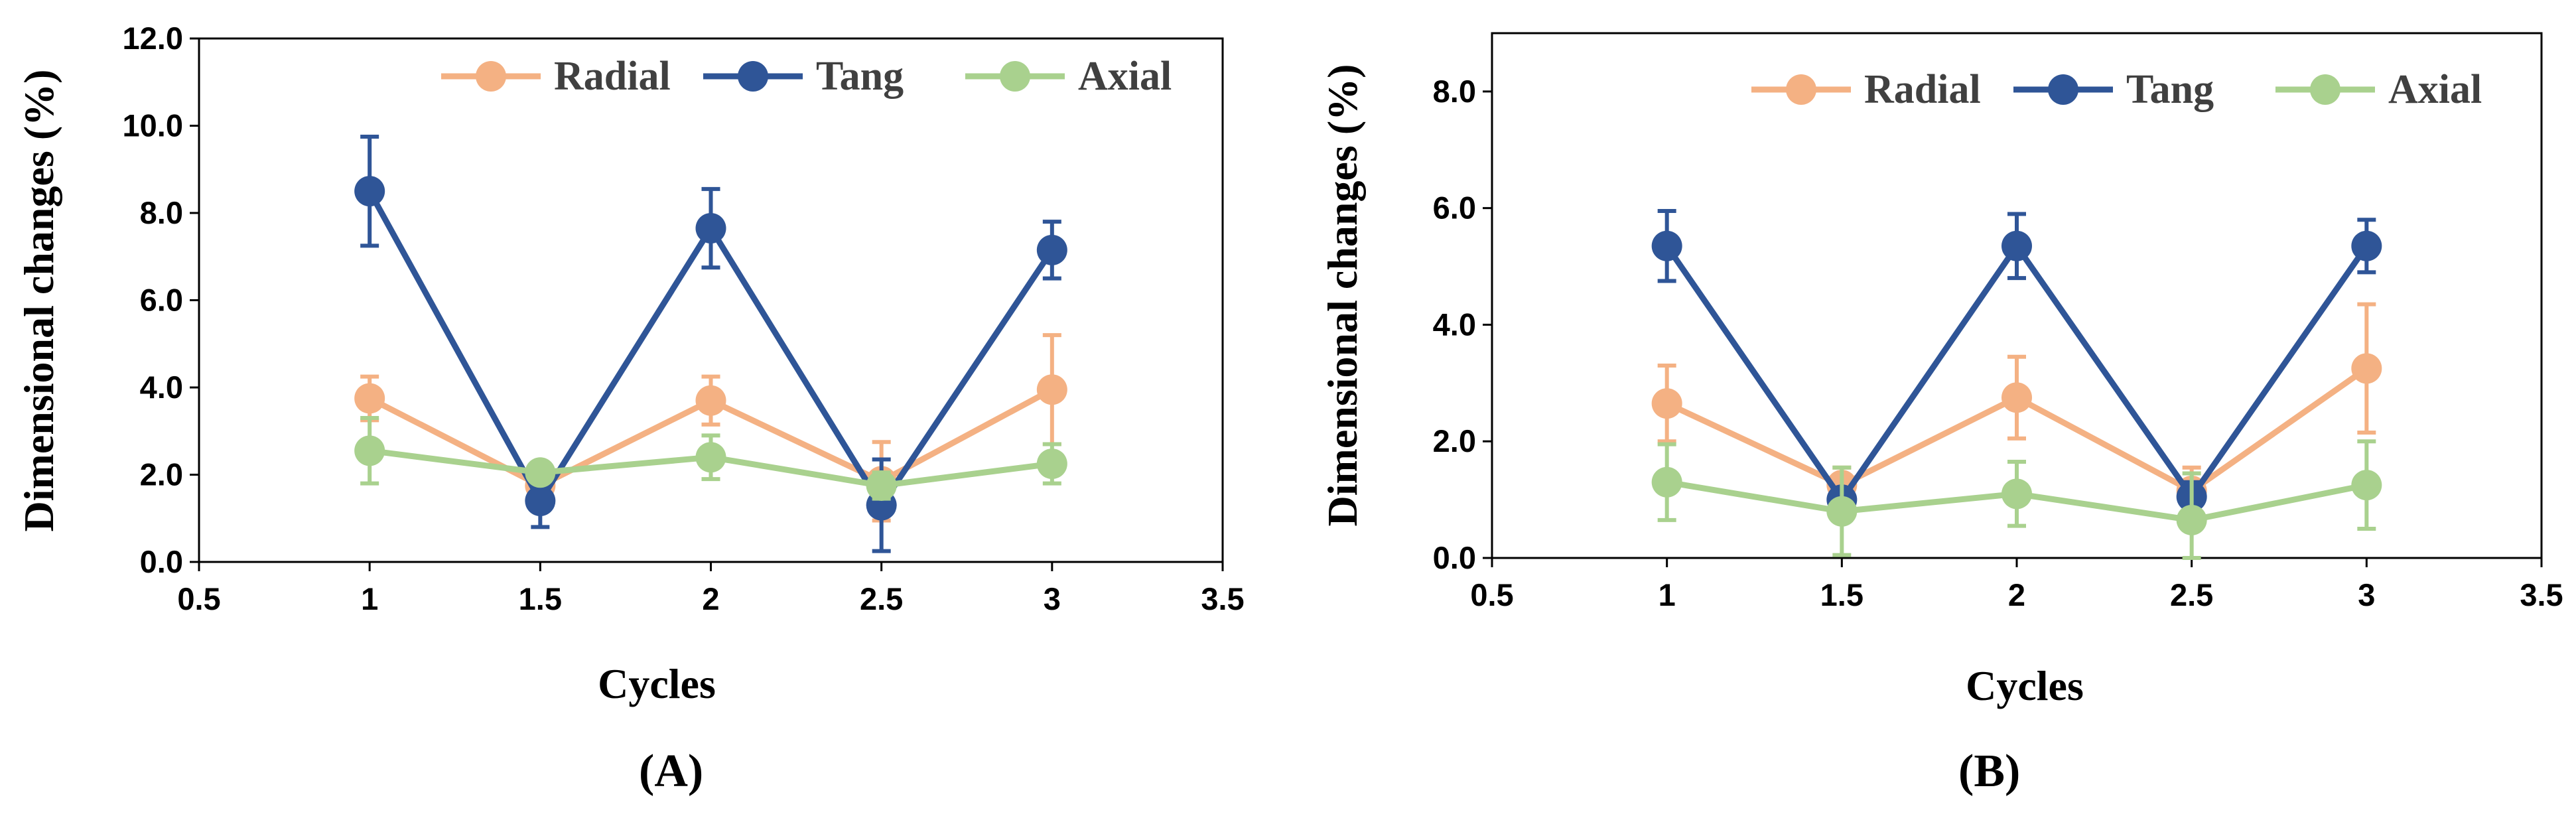  I want to click on series-tang, so click(710, 343).